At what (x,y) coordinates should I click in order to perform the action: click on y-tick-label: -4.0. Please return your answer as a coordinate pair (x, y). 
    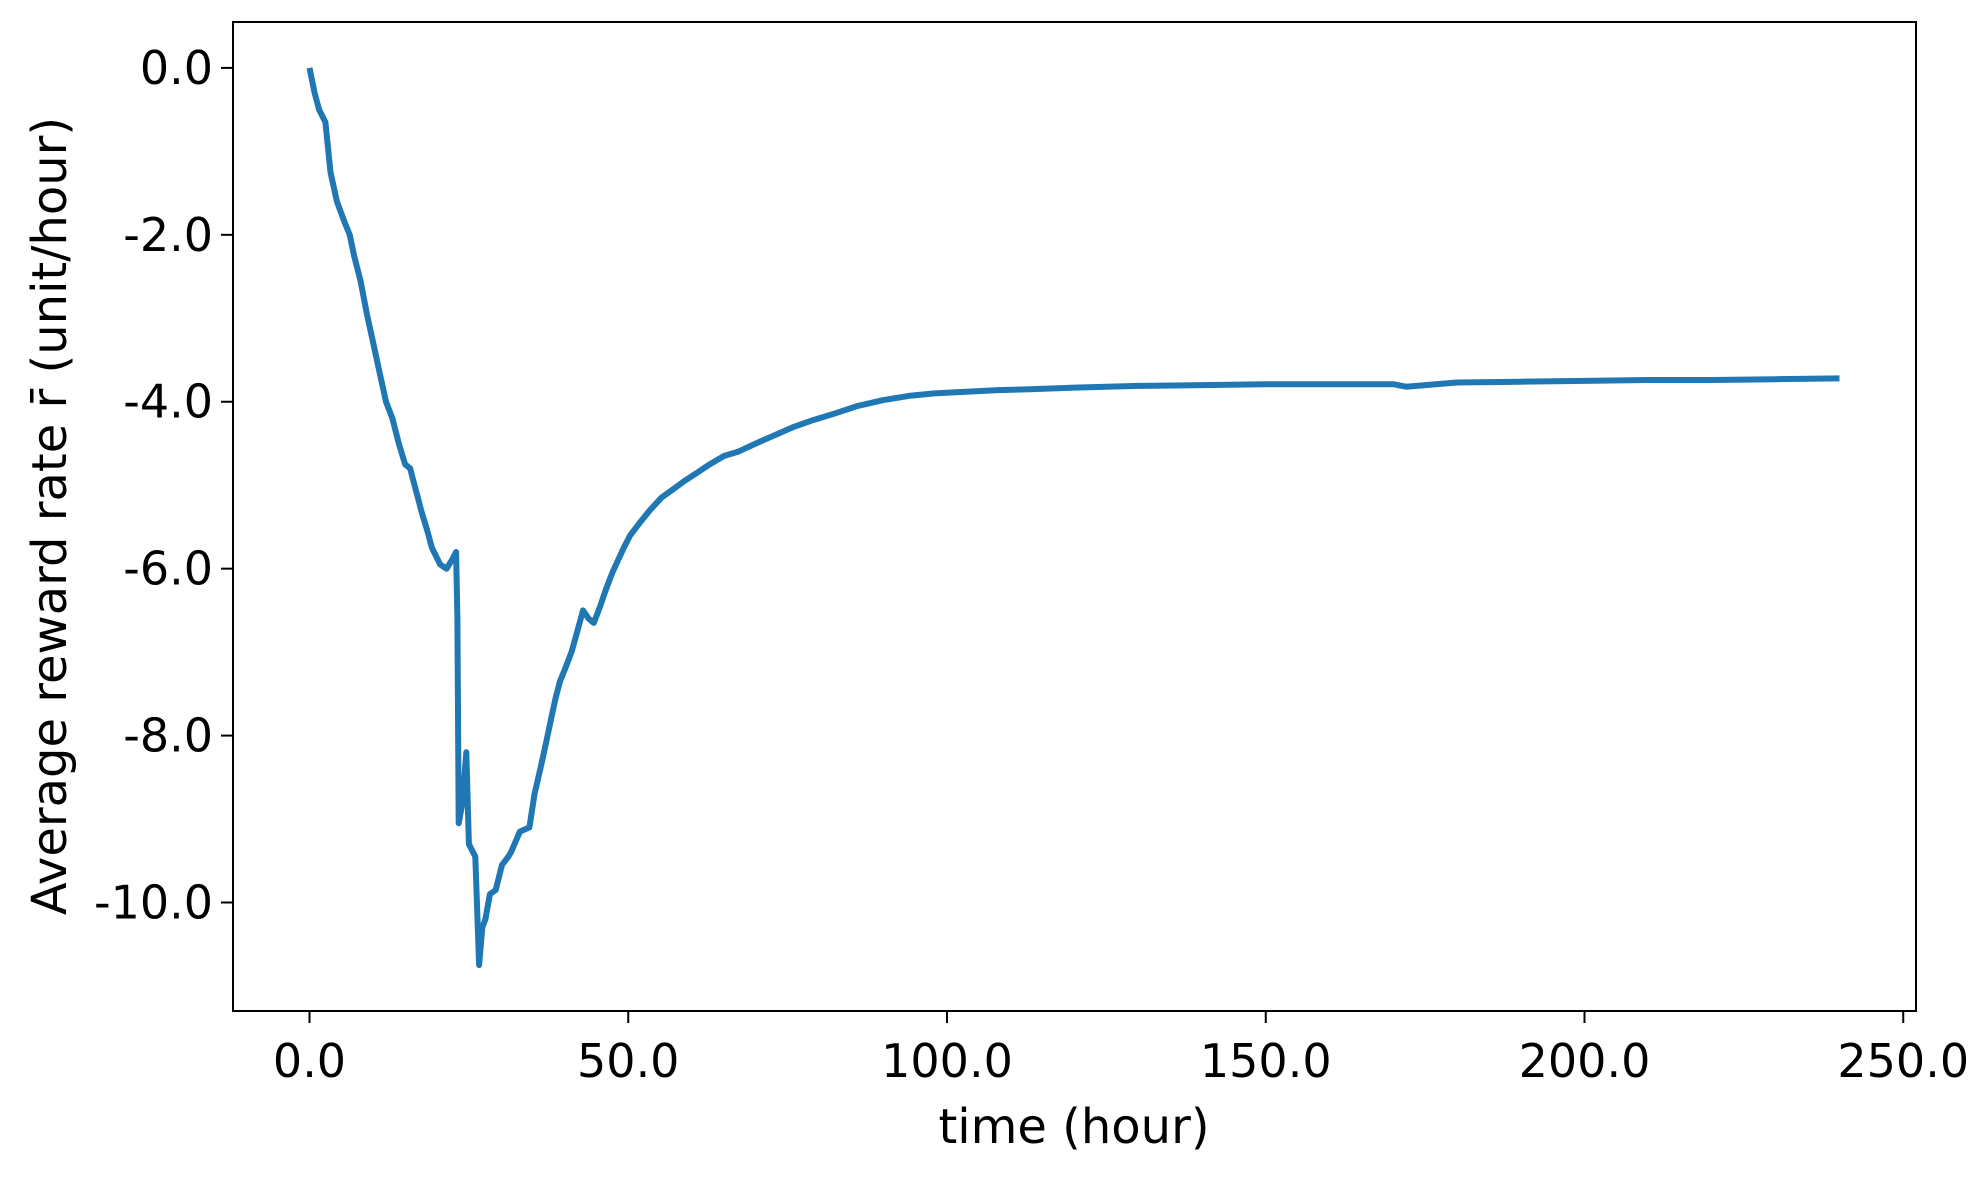
    Looking at the image, I should click on (168, 402).